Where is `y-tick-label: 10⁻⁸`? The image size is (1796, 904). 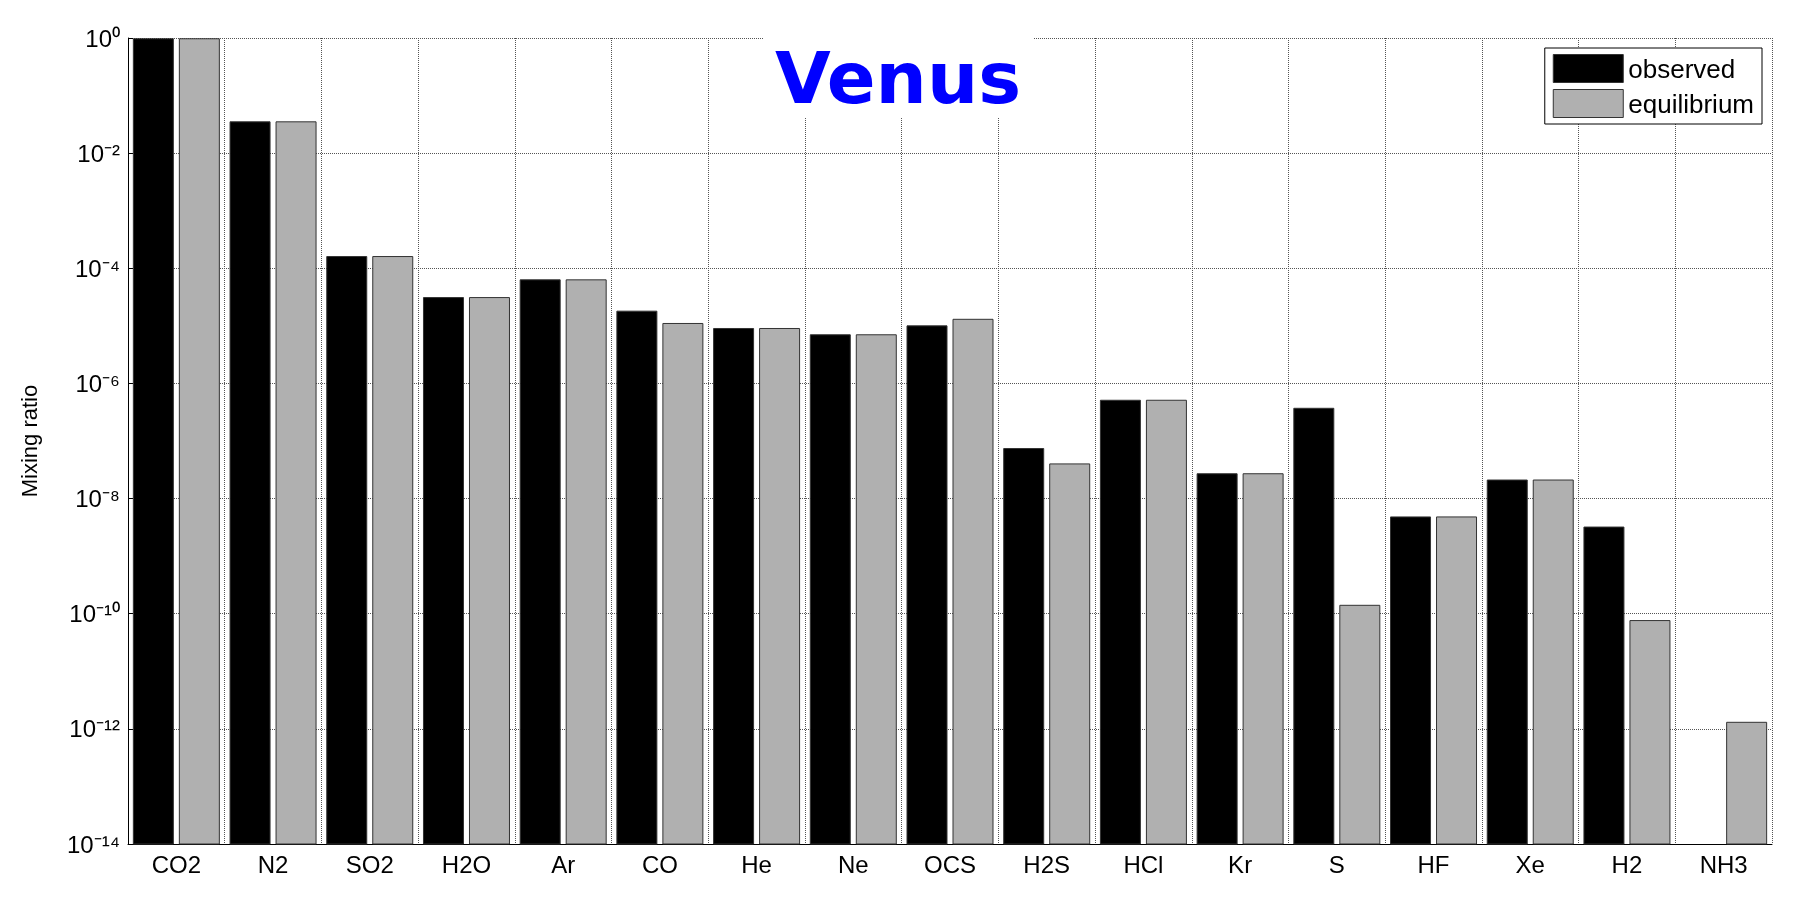 y-tick-label: 10⁻⁸ is located at coordinates (97, 499).